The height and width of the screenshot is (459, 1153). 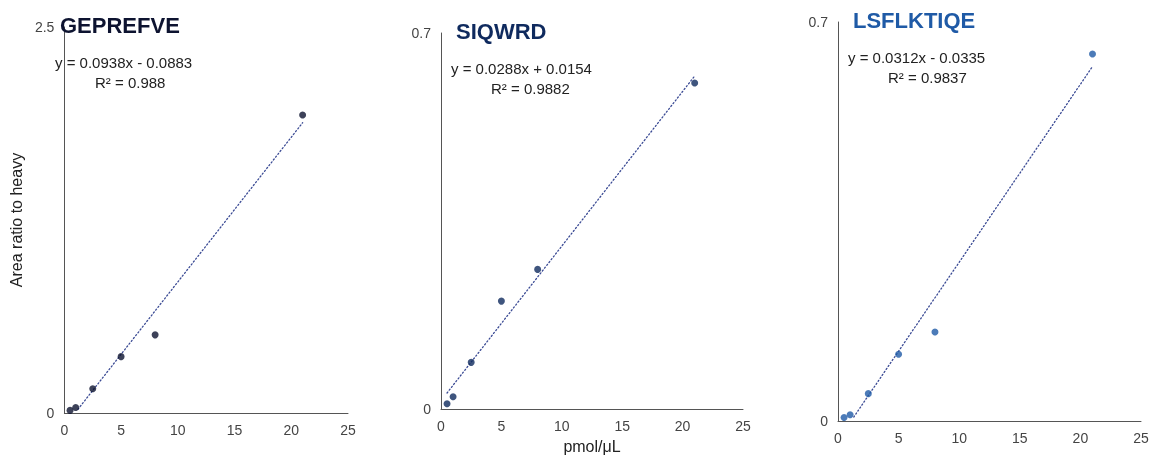 I want to click on x-axis-title: pmol/μL, so click(x=592, y=446).